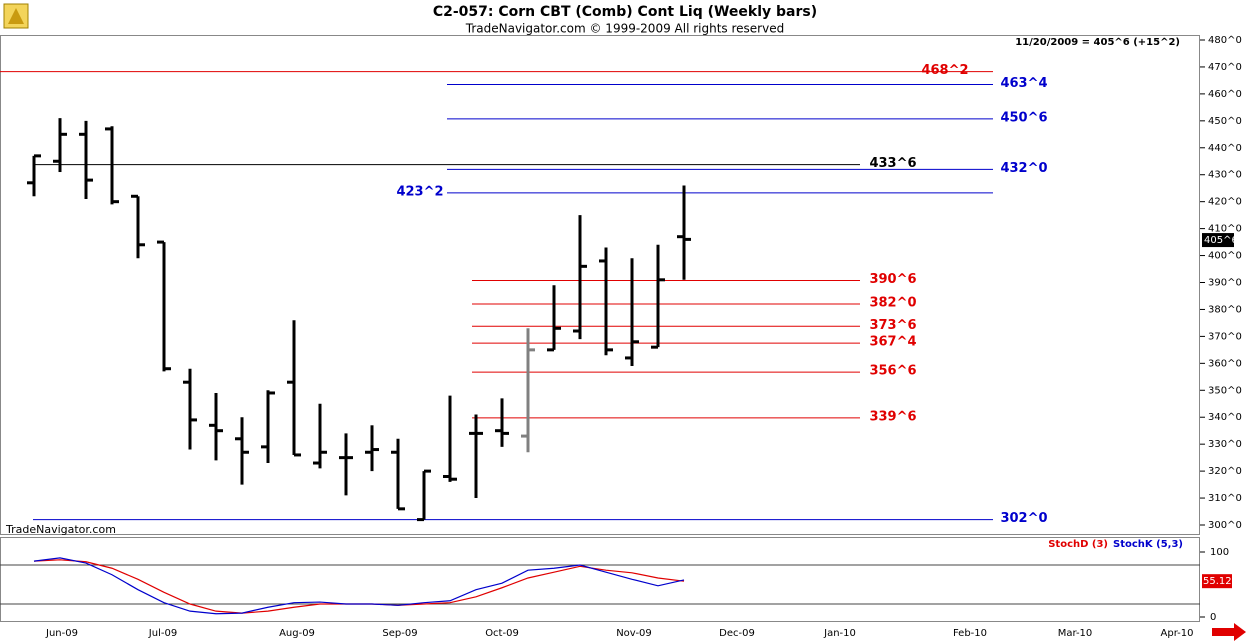  Describe the element at coordinates (1023, 117) in the screenshot. I see `level-label: 450^6` at that location.